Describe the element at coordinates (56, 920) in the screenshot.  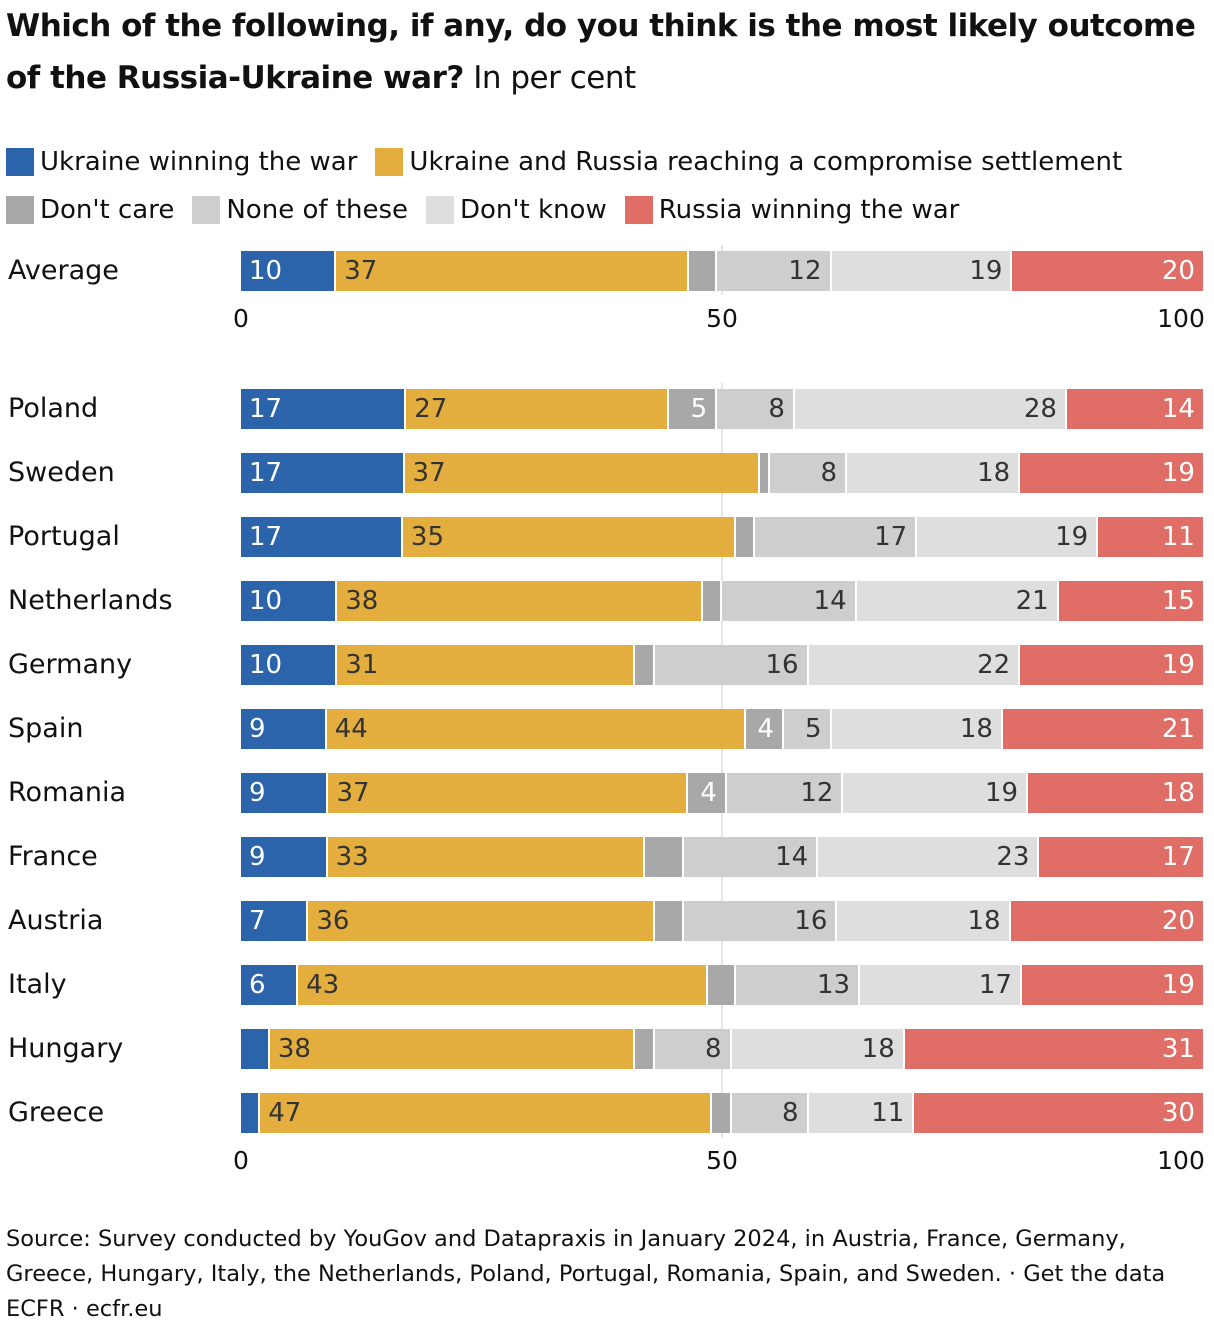
I see `category-label: Austria` at that location.